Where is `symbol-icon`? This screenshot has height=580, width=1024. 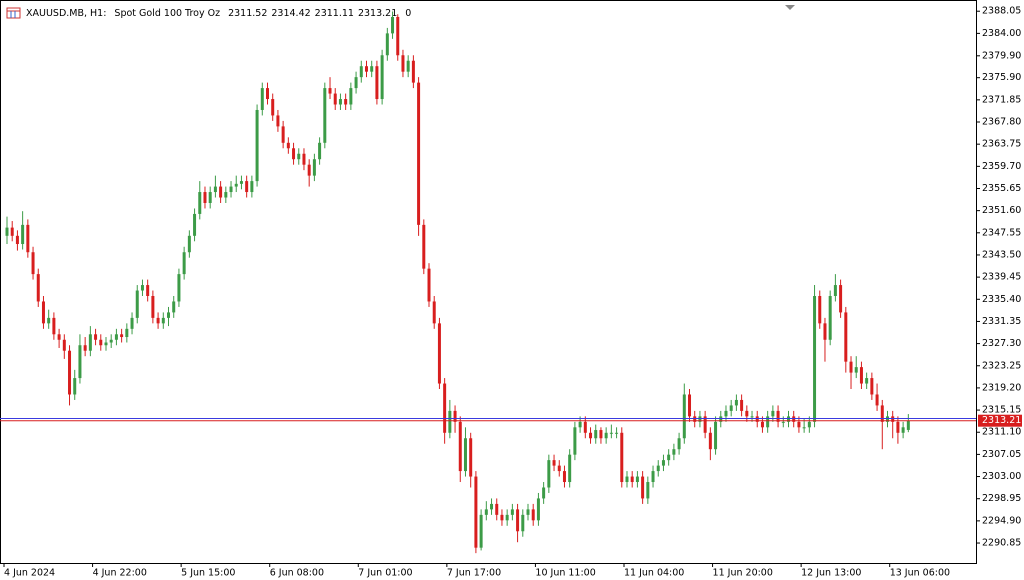
symbol-icon is located at coordinates (13, 13).